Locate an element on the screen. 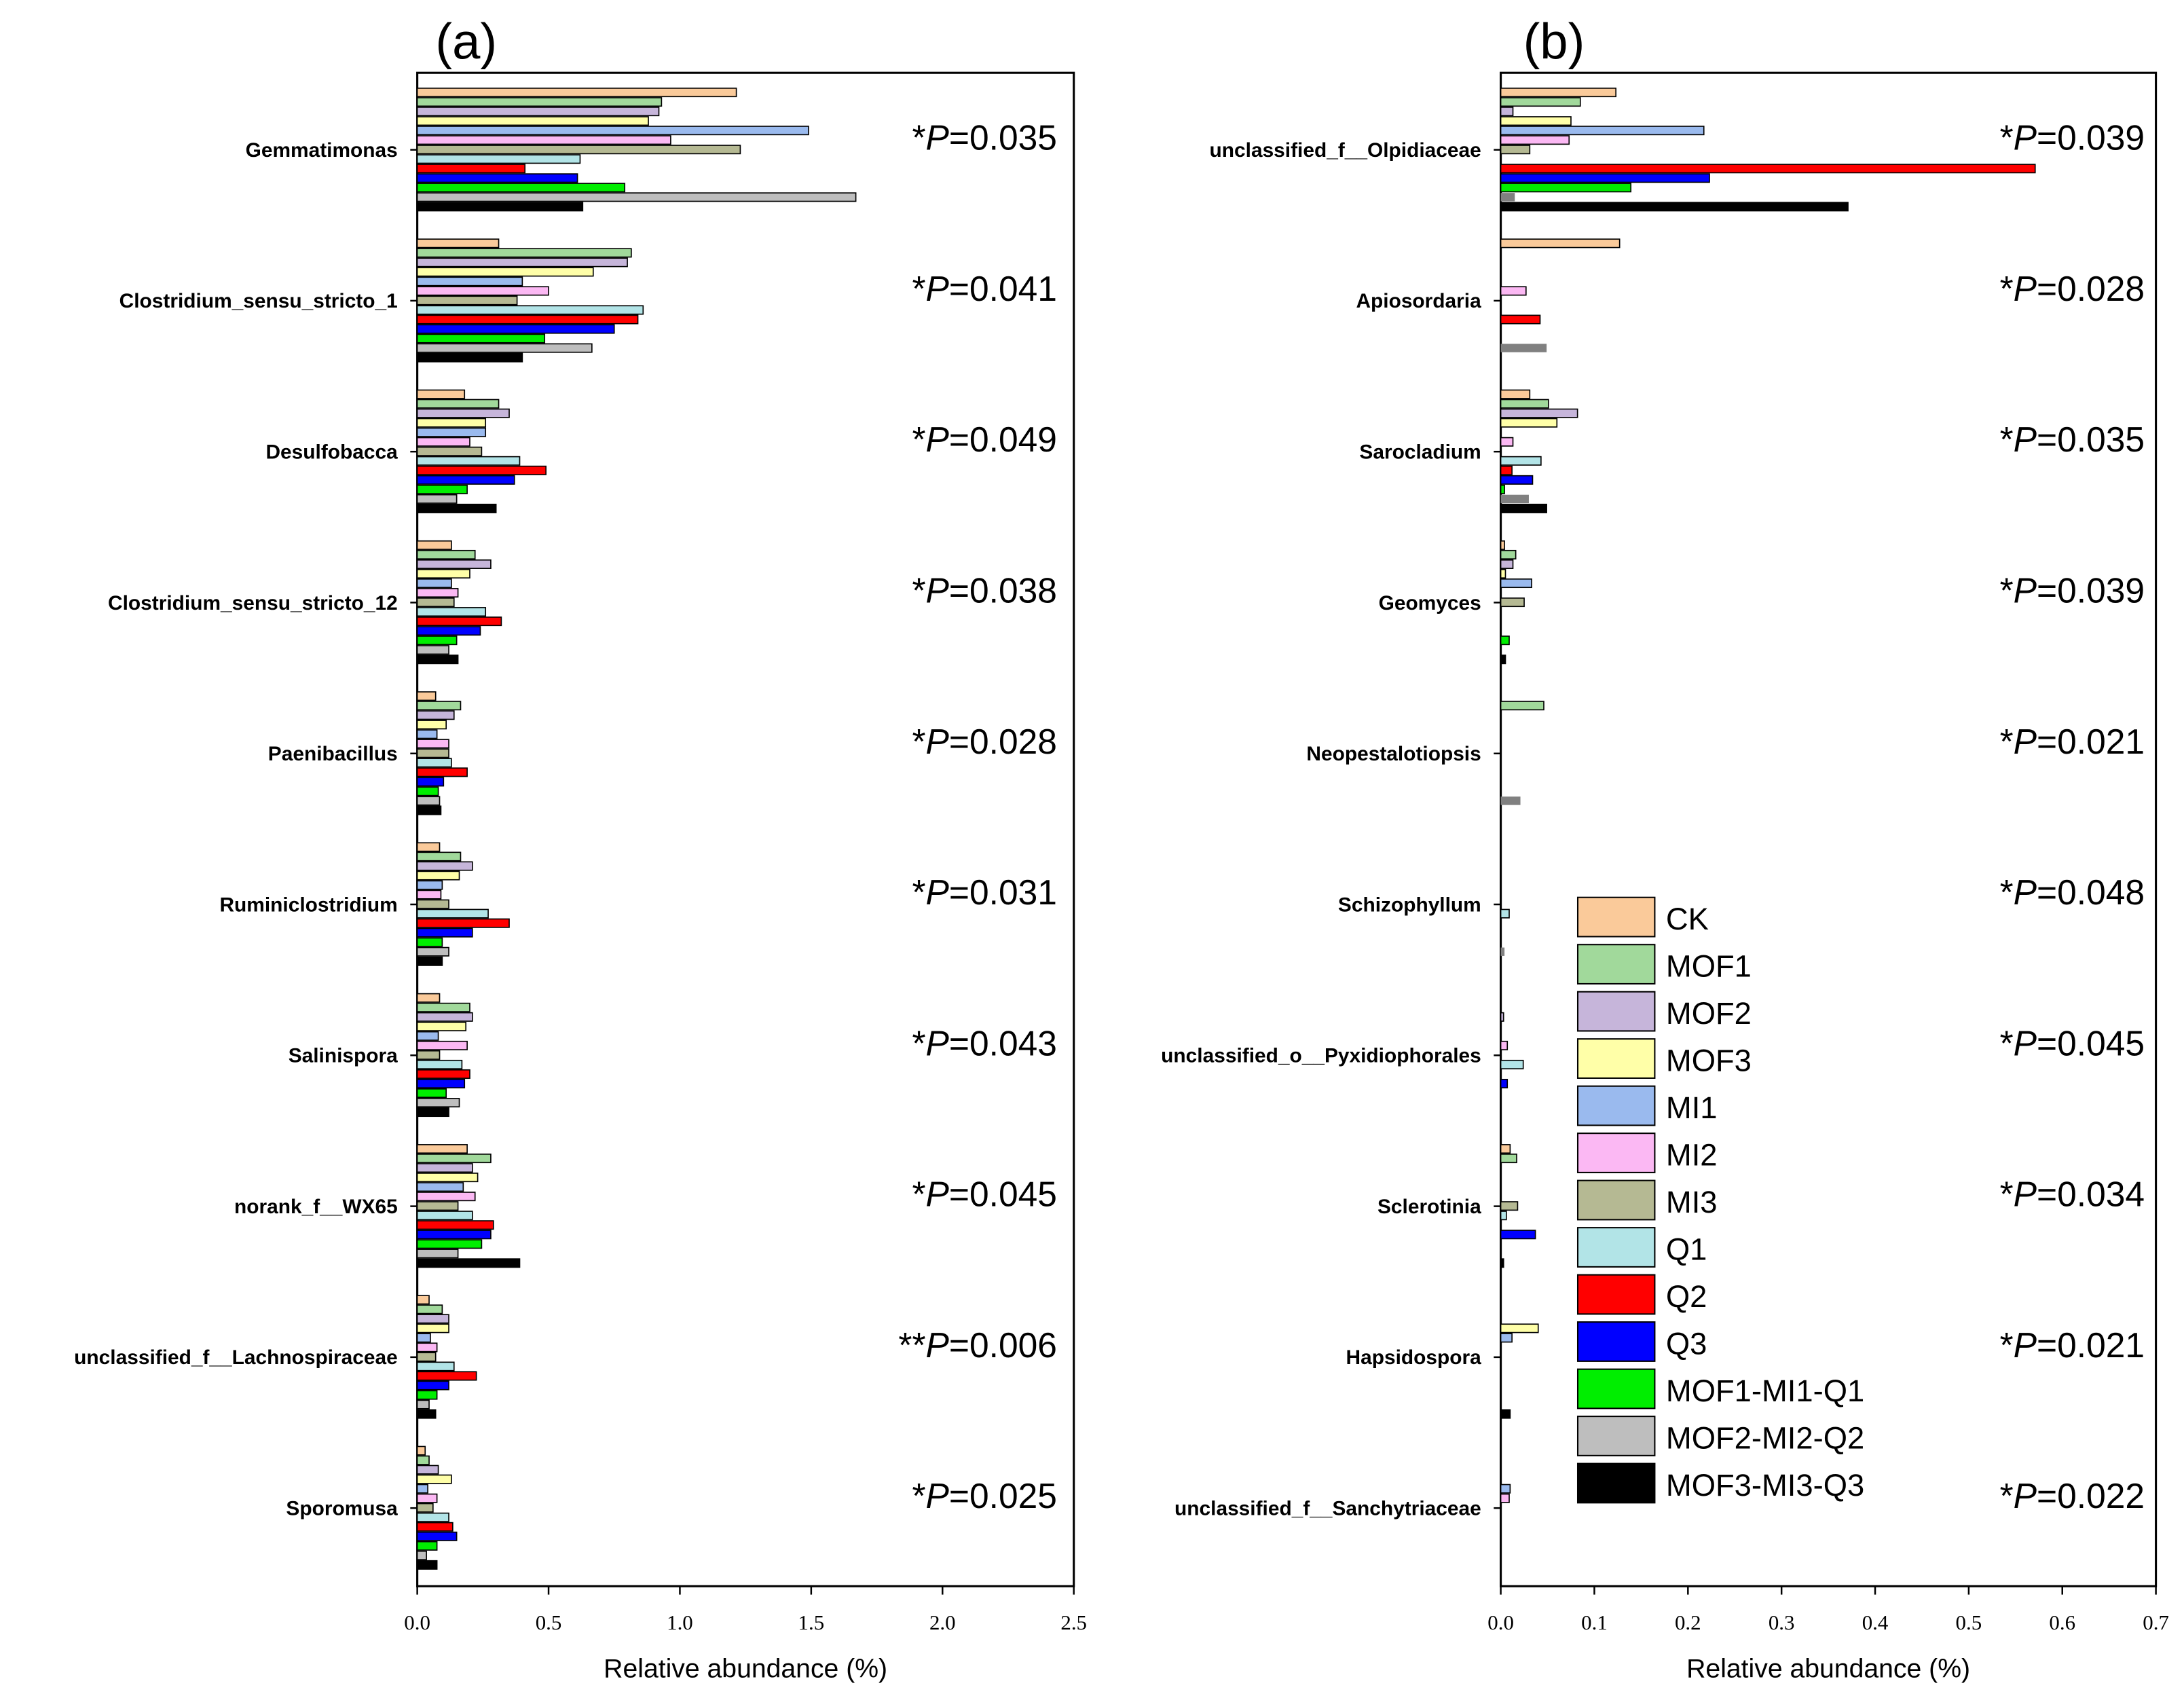 This screenshot has width=2184, height=1694. p-number: =0.006 is located at coordinates (1003, 1345).